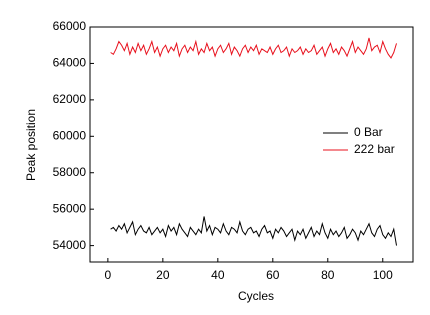 The height and width of the screenshot is (315, 430). I want to click on y-axis-label: Peak position, so click(31, 145).